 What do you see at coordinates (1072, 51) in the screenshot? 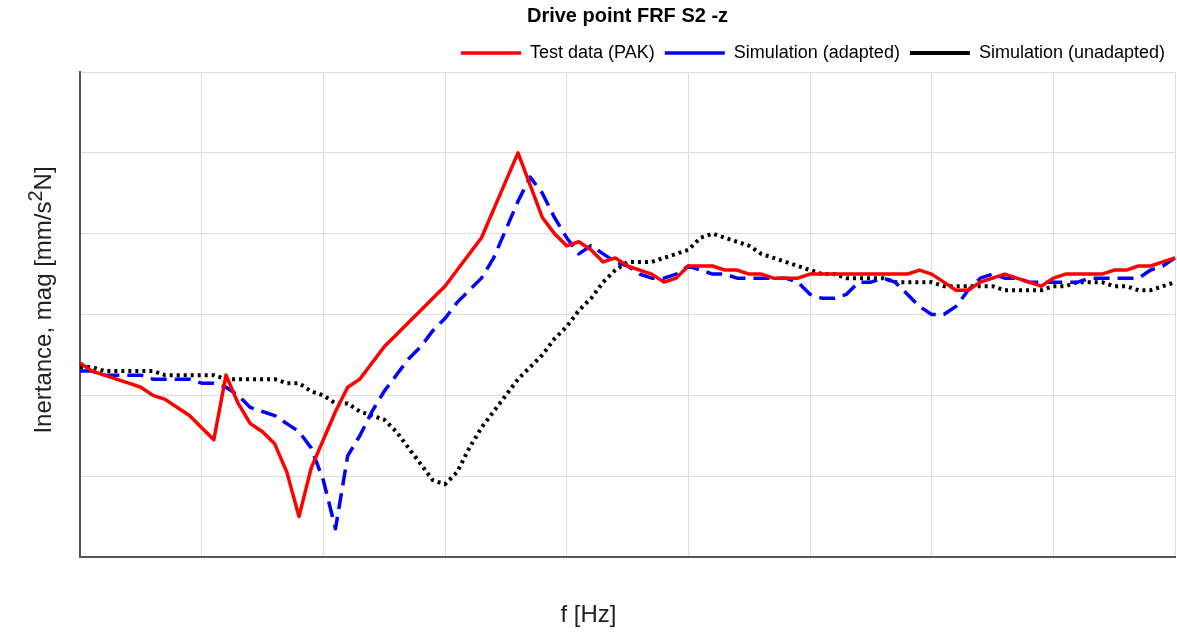
I see `legend-label: Simulation (unadapted)` at bounding box center [1072, 51].